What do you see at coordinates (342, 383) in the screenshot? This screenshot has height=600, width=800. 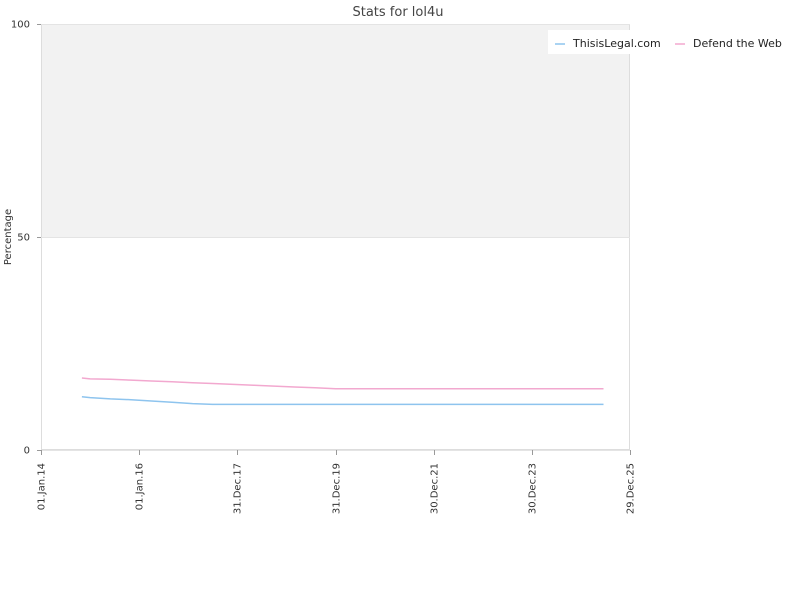 I see `series-line-defend-the-web` at bounding box center [342, 383].